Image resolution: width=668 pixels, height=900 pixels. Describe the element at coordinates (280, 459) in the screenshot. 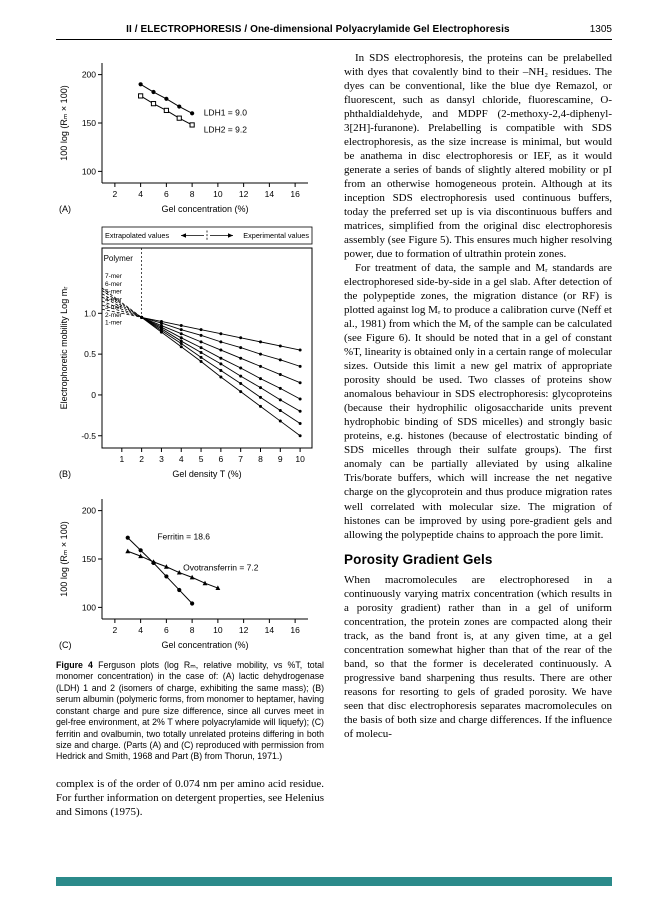

I see `svg-text: 9` at that location.